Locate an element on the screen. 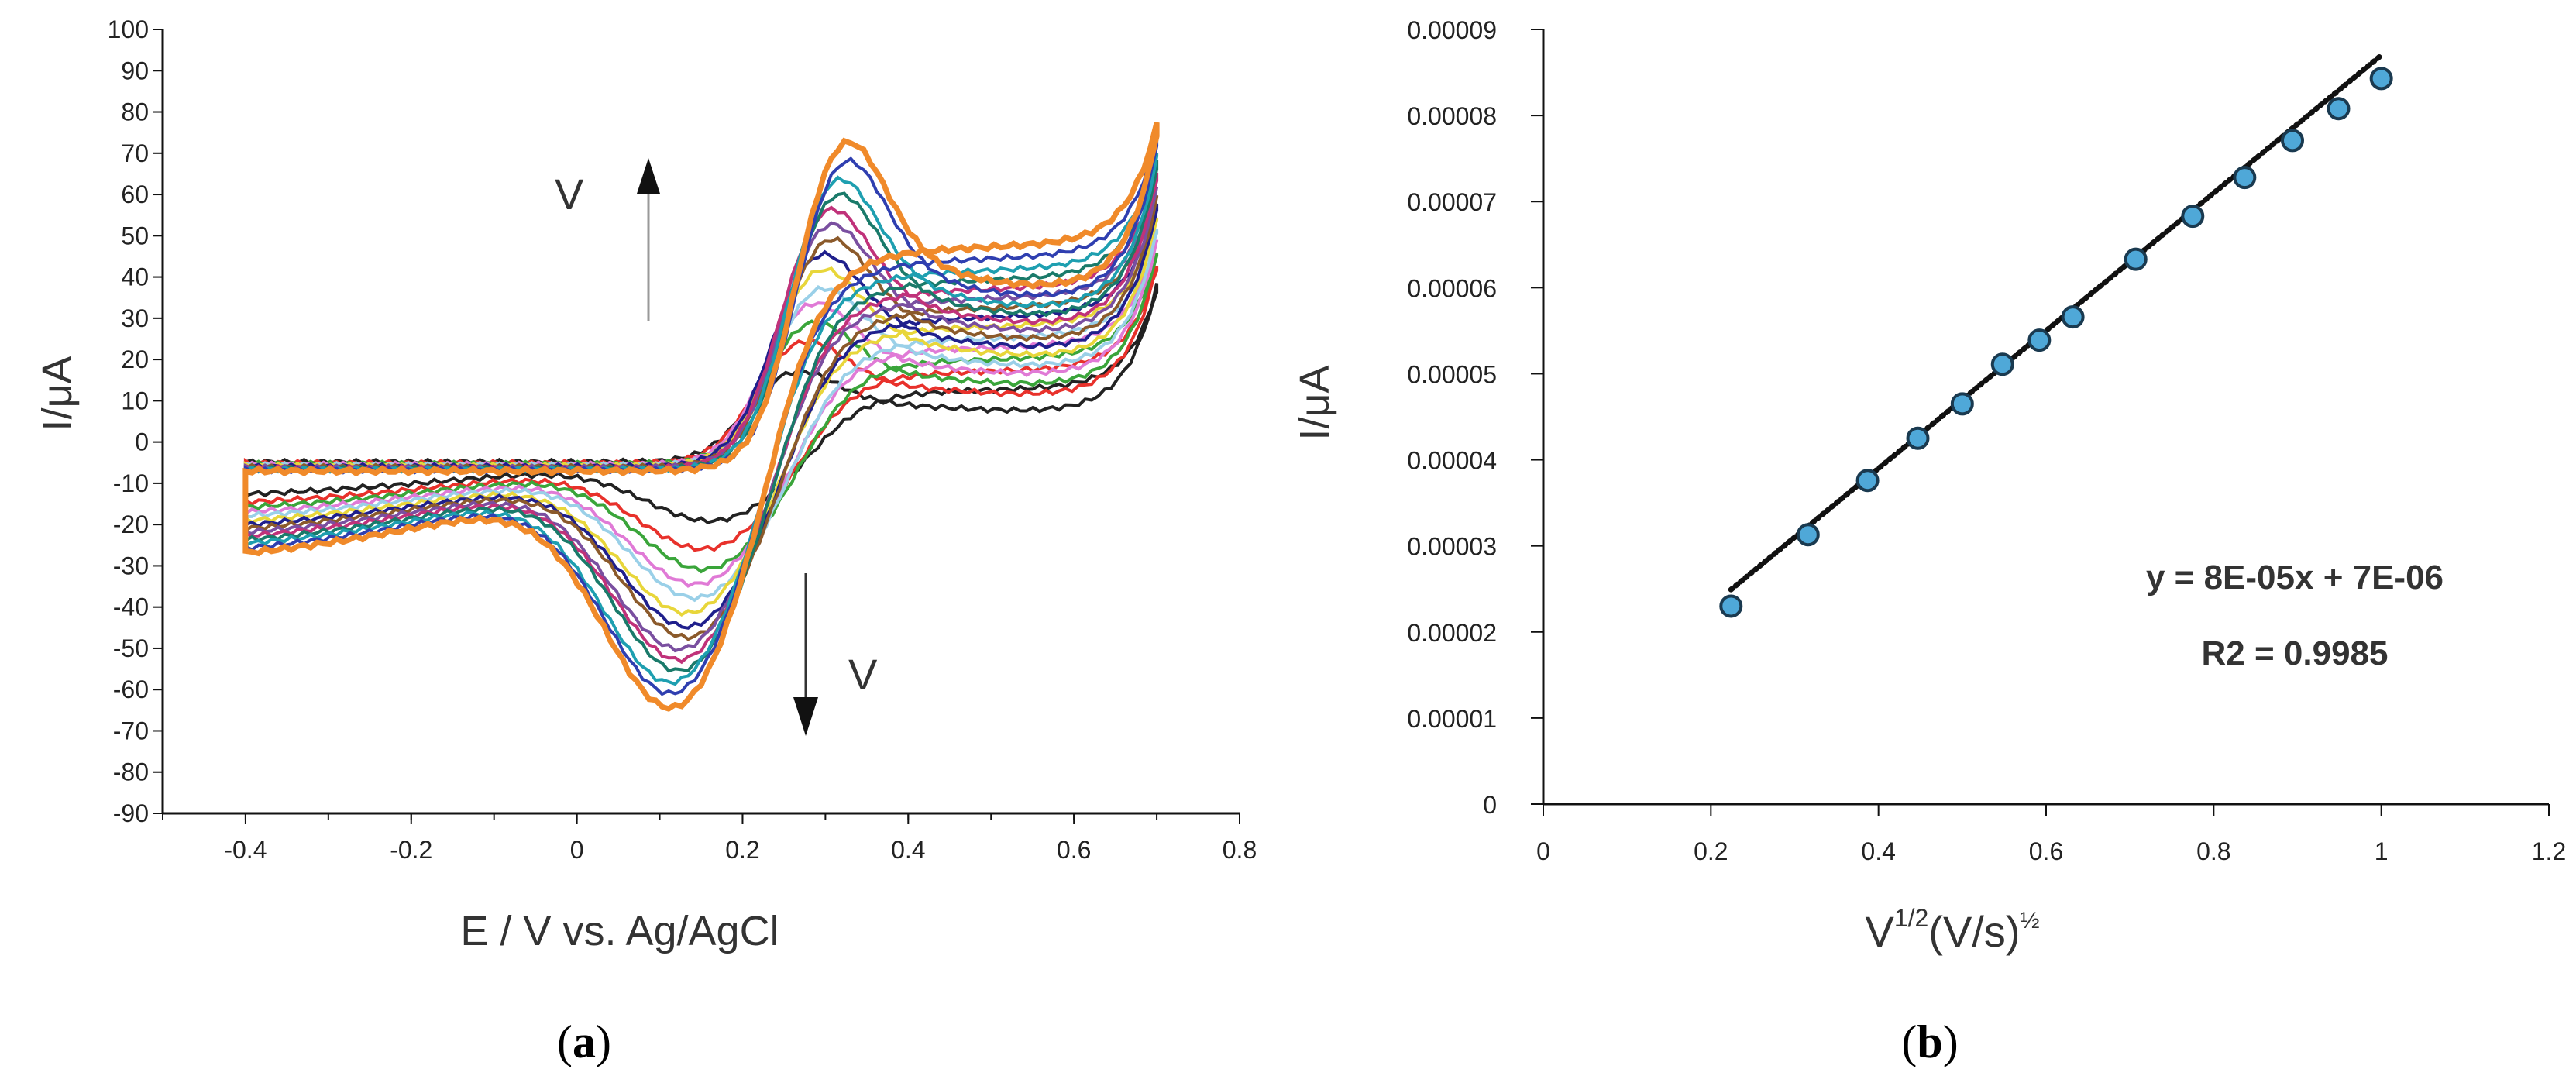 The height and width of the screenshot is (1076, 2576). cv-y-tick-label: 20 is located at coordinates (135, 359).